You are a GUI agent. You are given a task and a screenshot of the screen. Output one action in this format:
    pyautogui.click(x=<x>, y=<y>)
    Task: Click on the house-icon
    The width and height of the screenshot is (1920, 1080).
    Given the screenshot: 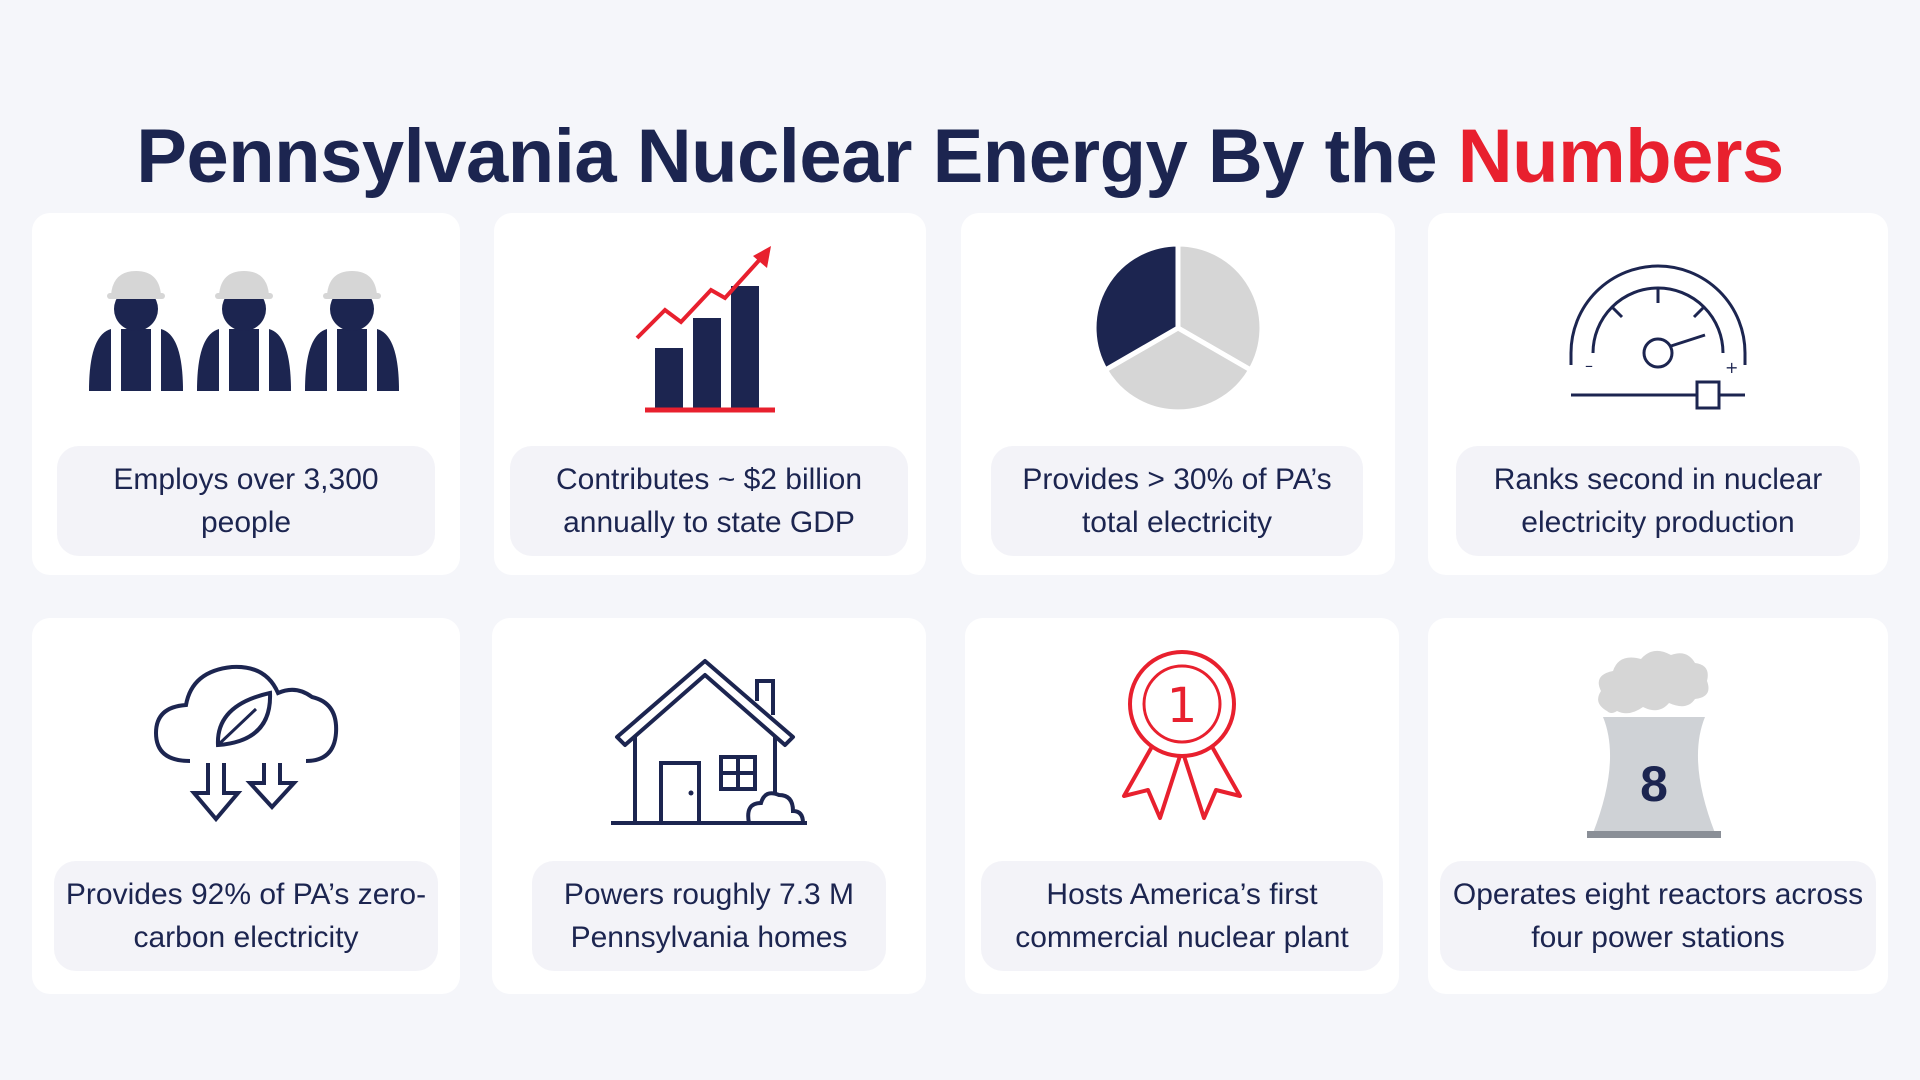 What is the action you would take?
    pyautogui.click(x=709, y=740)
    